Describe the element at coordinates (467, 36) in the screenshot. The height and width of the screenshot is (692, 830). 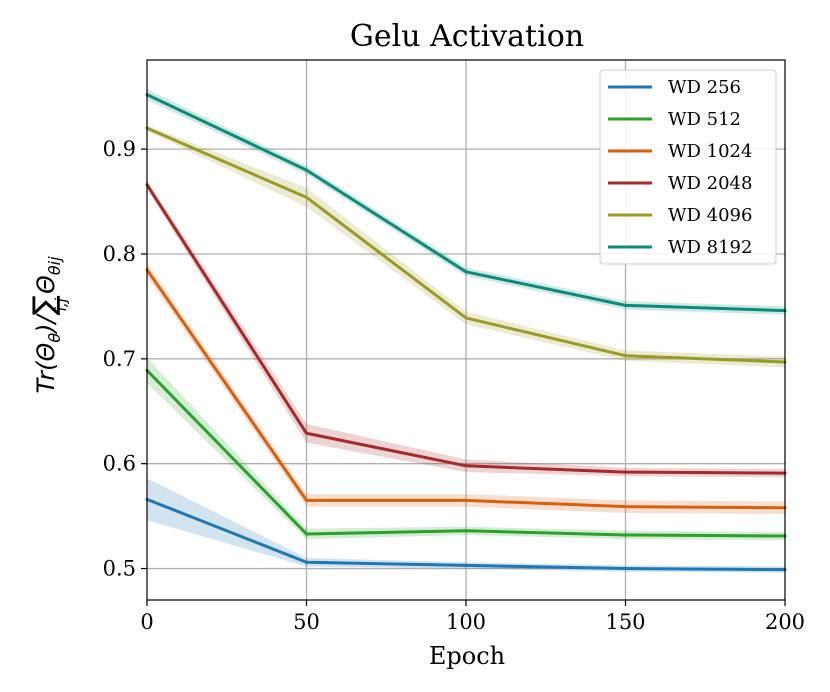
I see `chart-title: Gelu Activation` at that location.